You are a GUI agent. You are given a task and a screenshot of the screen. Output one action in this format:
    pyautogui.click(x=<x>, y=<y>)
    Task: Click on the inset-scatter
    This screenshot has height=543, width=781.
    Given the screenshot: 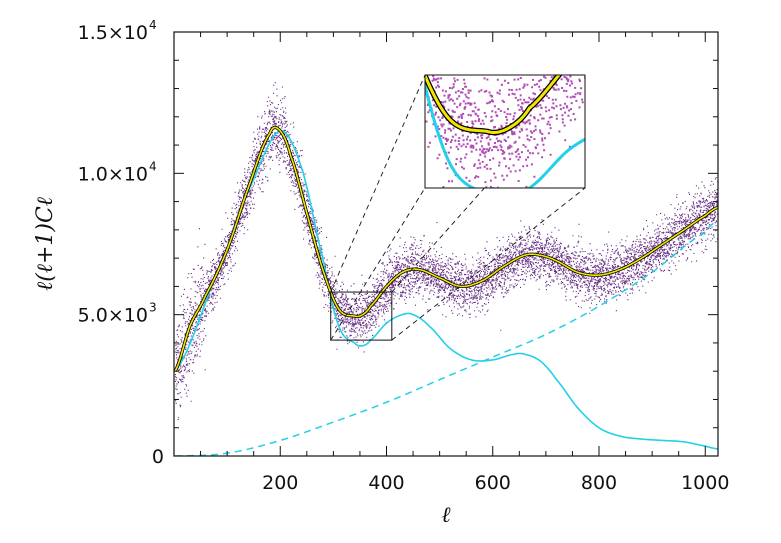 What is the action you would take?
    pyautogui.click(x=505, y=131)
    